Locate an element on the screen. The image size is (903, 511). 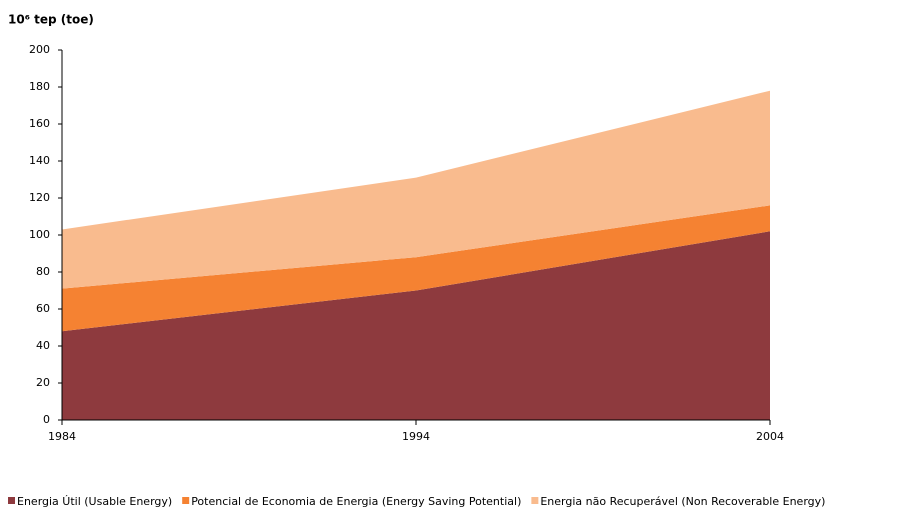
y-tick-label: 180 is located at coordinates (39, 86).